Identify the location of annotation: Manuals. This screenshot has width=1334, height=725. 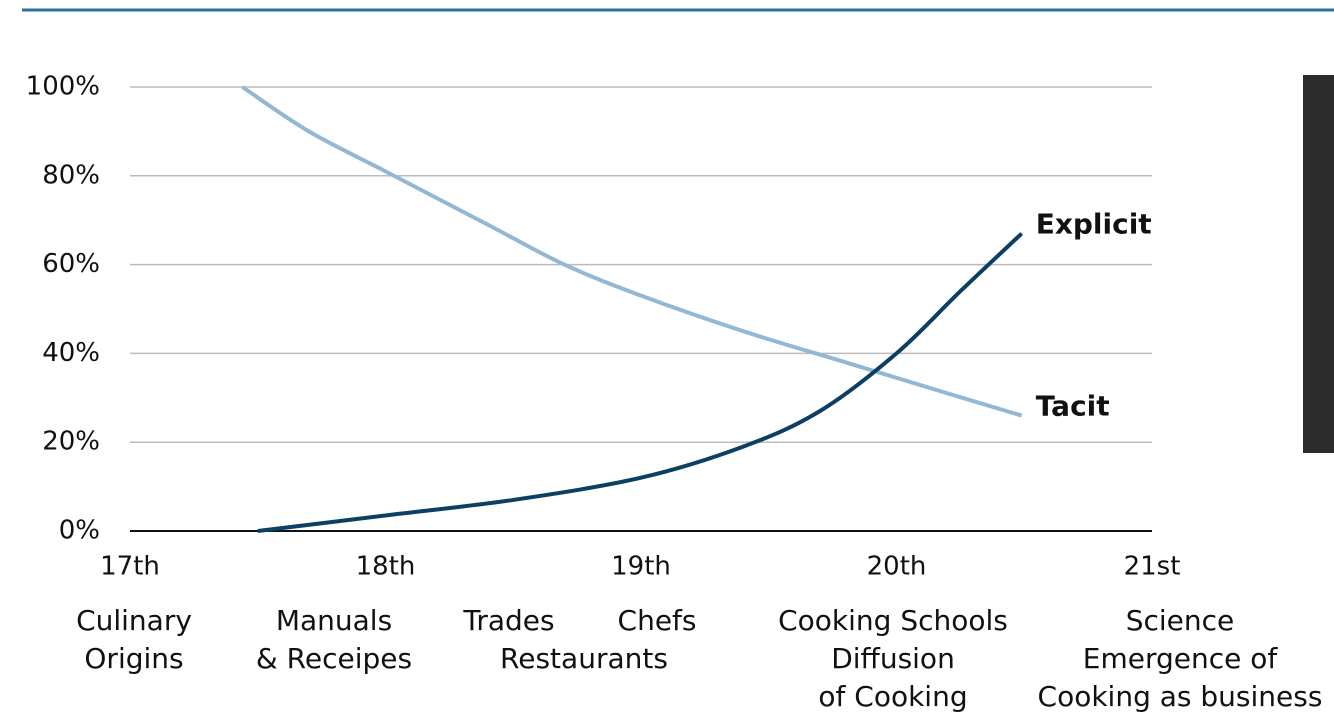
(334, 620).